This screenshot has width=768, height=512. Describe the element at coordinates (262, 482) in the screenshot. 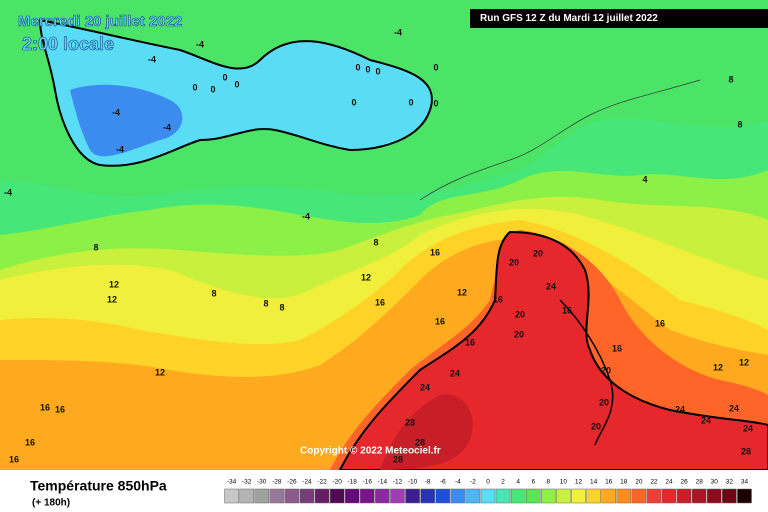

I see `legend-label: -30` at that location.